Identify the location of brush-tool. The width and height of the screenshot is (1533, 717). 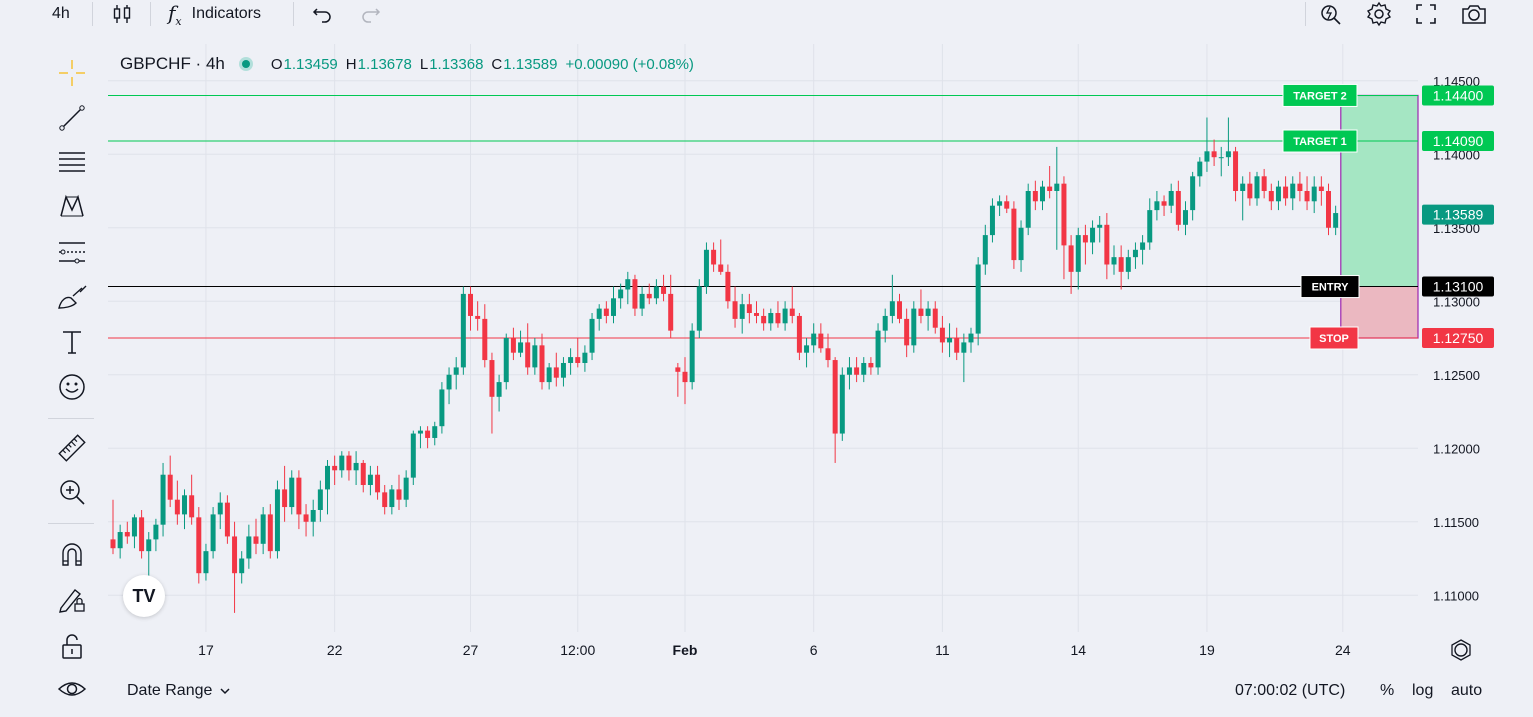
(72, 297).